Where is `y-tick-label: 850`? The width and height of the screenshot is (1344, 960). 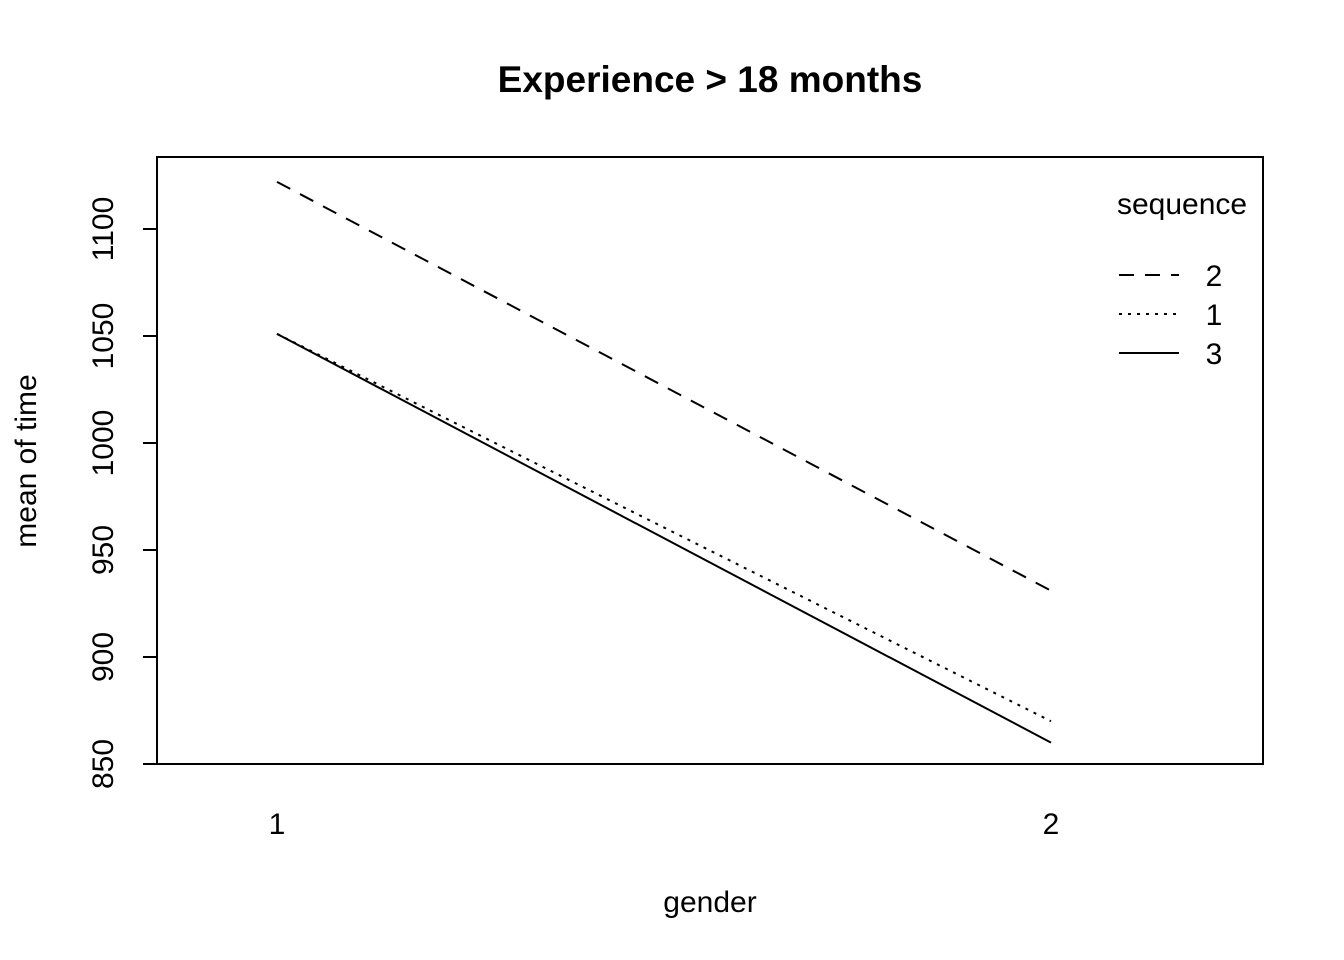 y-tick-label: 850 is located at coordinates (103, 764).